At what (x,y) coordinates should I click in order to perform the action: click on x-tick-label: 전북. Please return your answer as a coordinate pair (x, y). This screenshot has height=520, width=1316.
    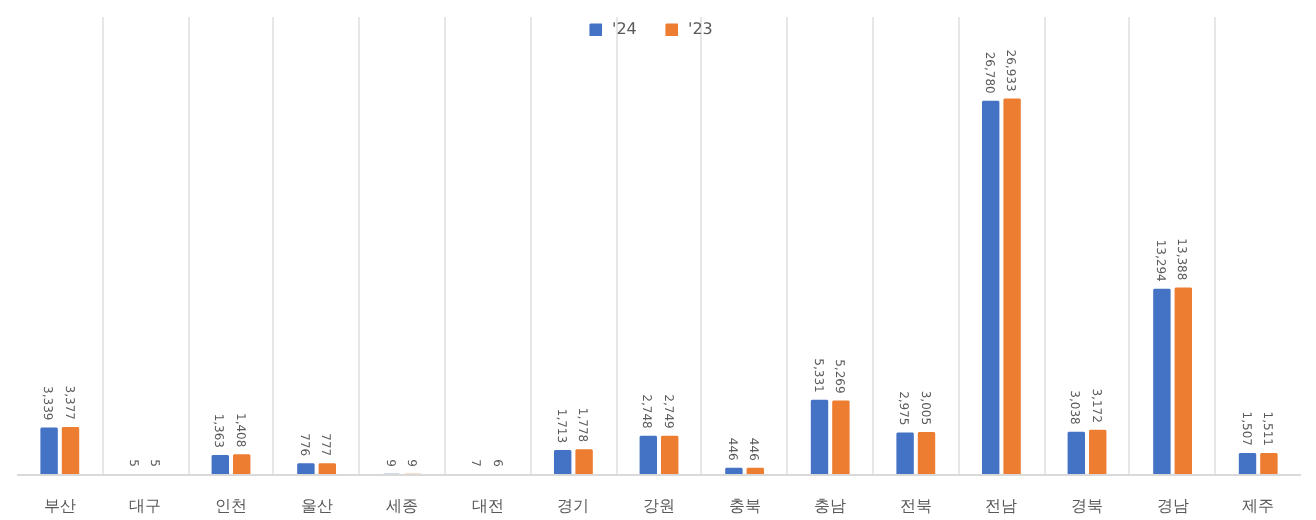
    Looking at the image, I should click on (915, 506).